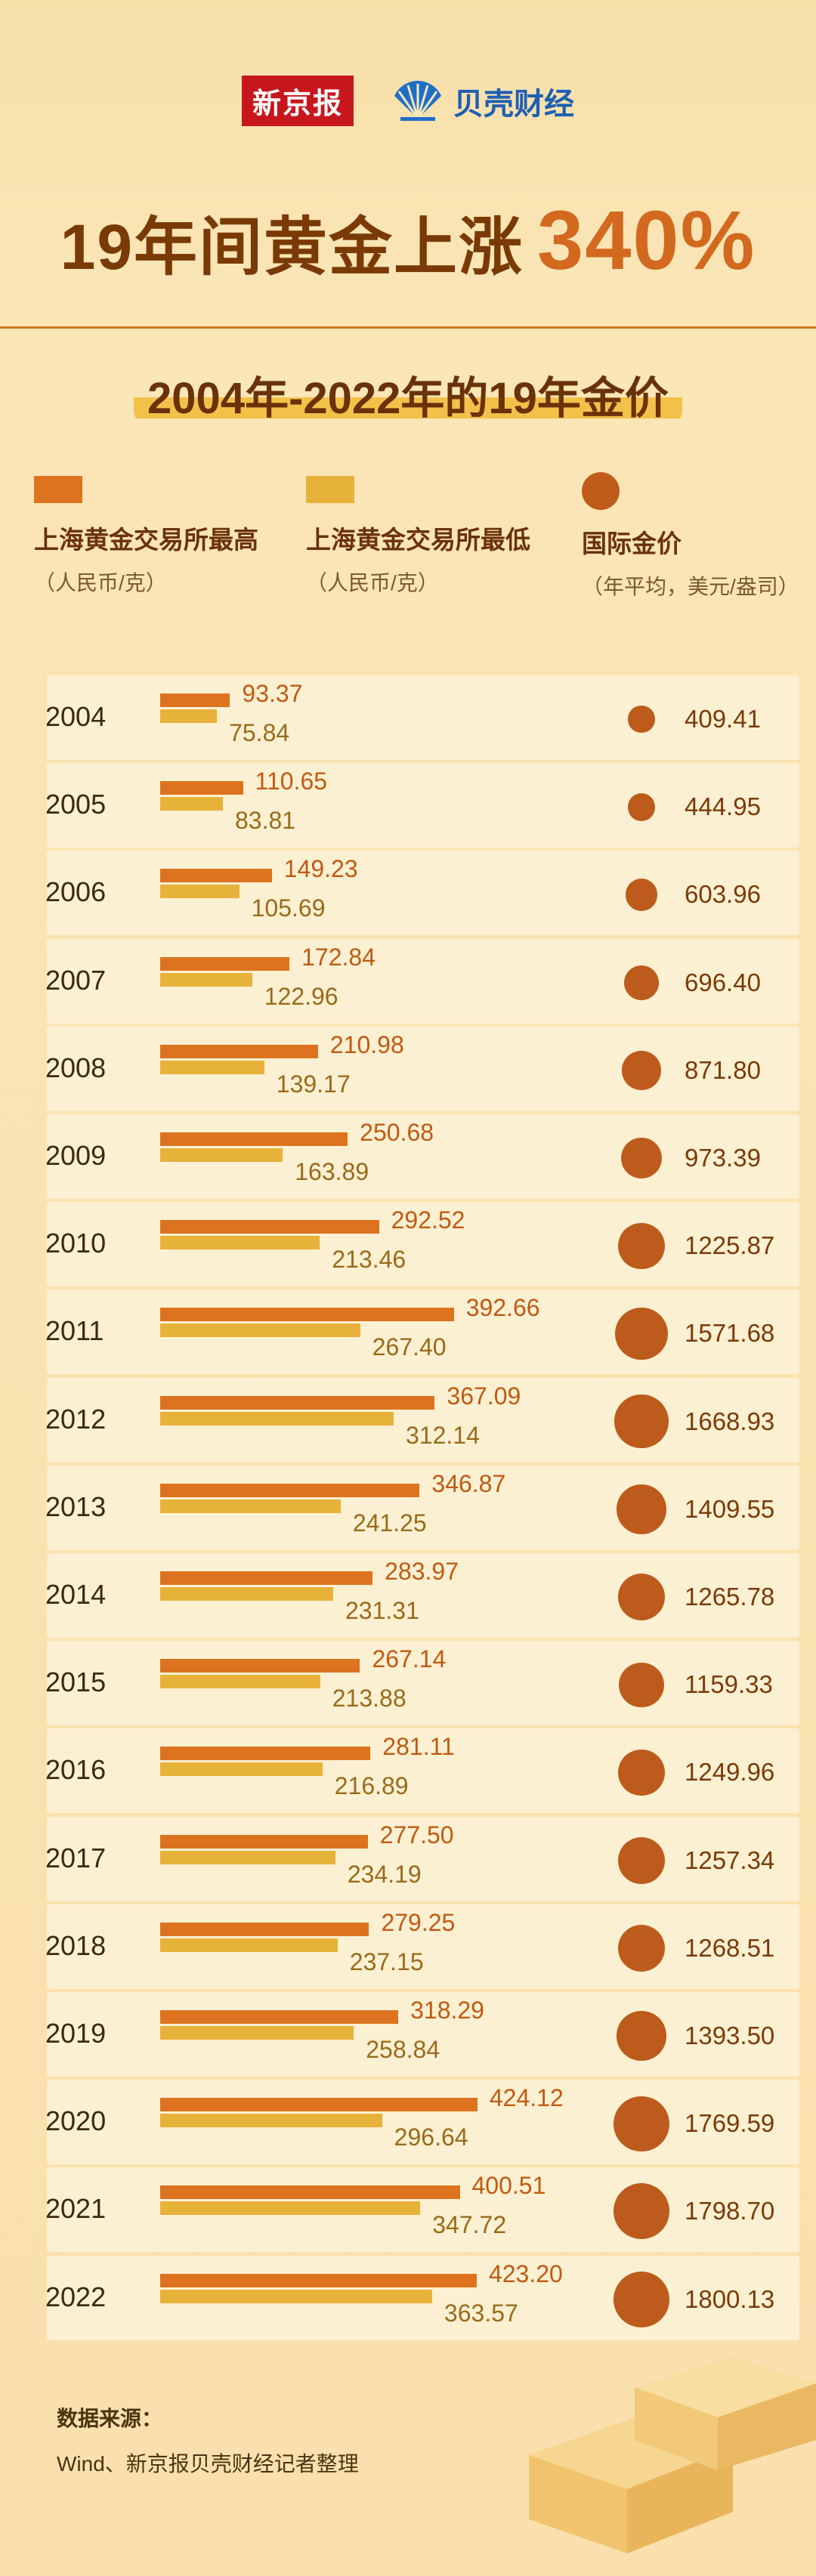 This screenshot has height=2576, width=816. What do you see at coordinates (301, 996) in the screenshot?
I see `low-value-label: 122.96` at bounding box center [301, 996].